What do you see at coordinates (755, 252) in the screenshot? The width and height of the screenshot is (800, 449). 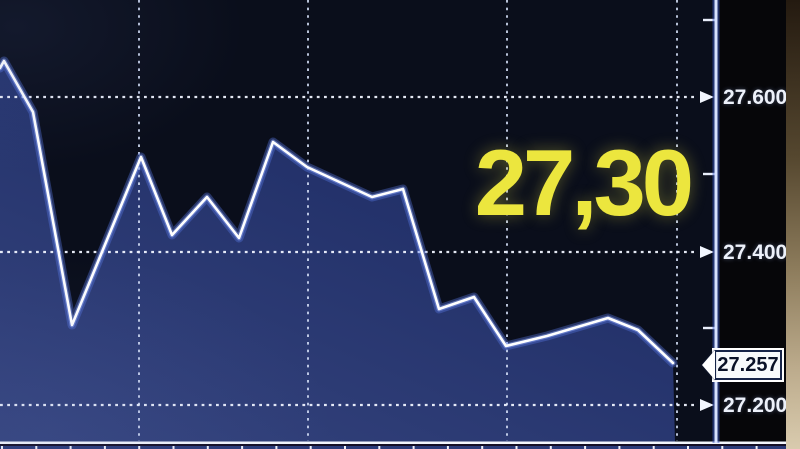 I see `y-axis-label-27400: 27.400` at bounding box center [755, 252].